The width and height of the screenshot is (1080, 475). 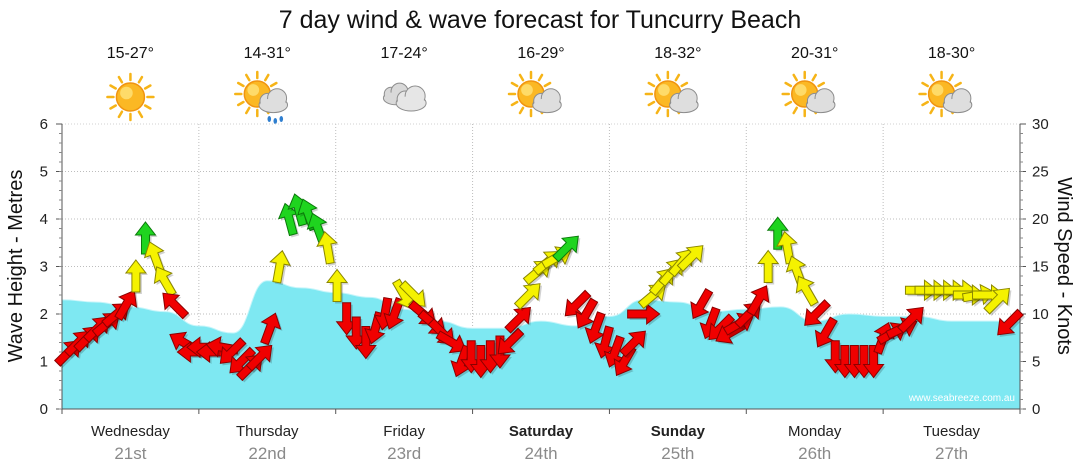 I want to click on temperature-label: 18-30°, so click(x=951, y=53).